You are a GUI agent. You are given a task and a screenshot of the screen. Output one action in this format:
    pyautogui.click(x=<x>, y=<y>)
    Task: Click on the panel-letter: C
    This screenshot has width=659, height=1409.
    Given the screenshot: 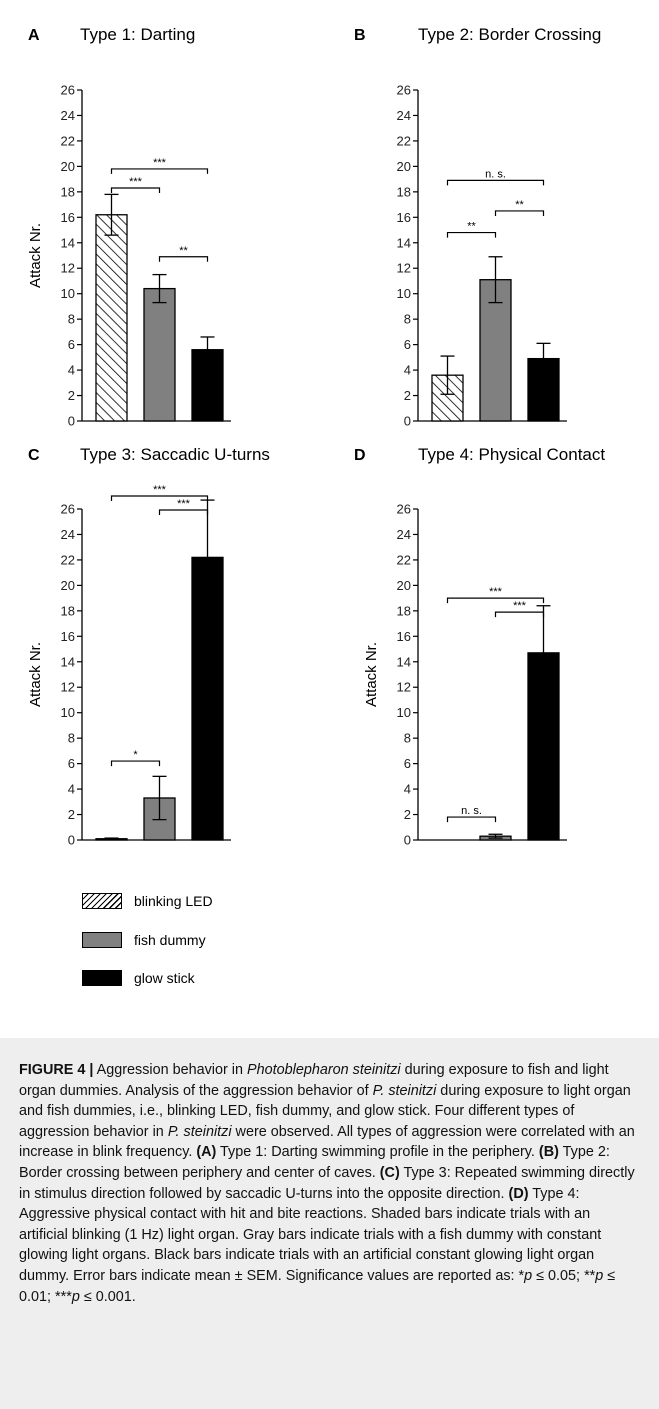 What is the action you would take?
    pyautogui.click(x=34, y=455)
    